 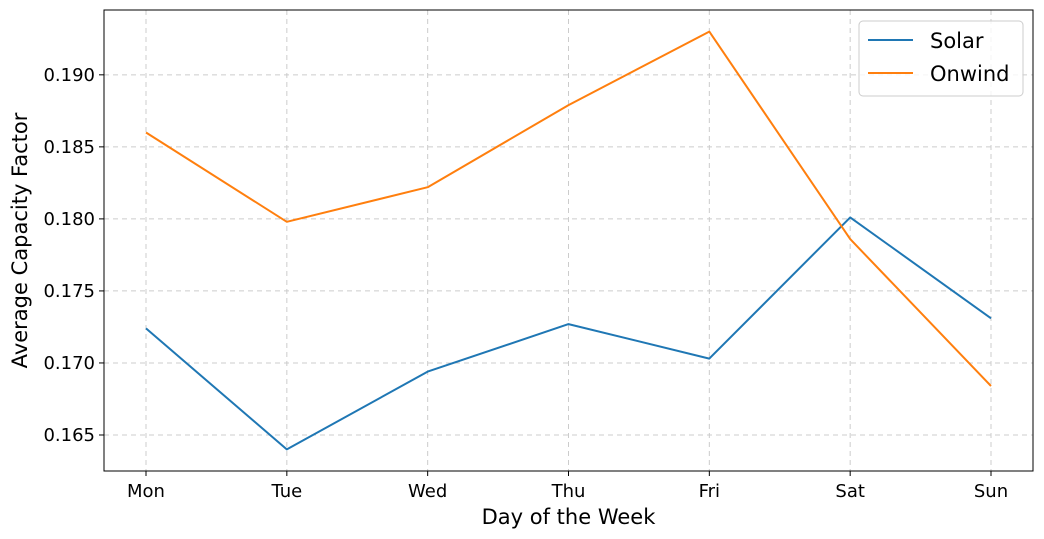 What do you see at coordinates (568, 491) in the screenshot?
I see `x-tick-label: Thu` at bounding box center [568, 491].